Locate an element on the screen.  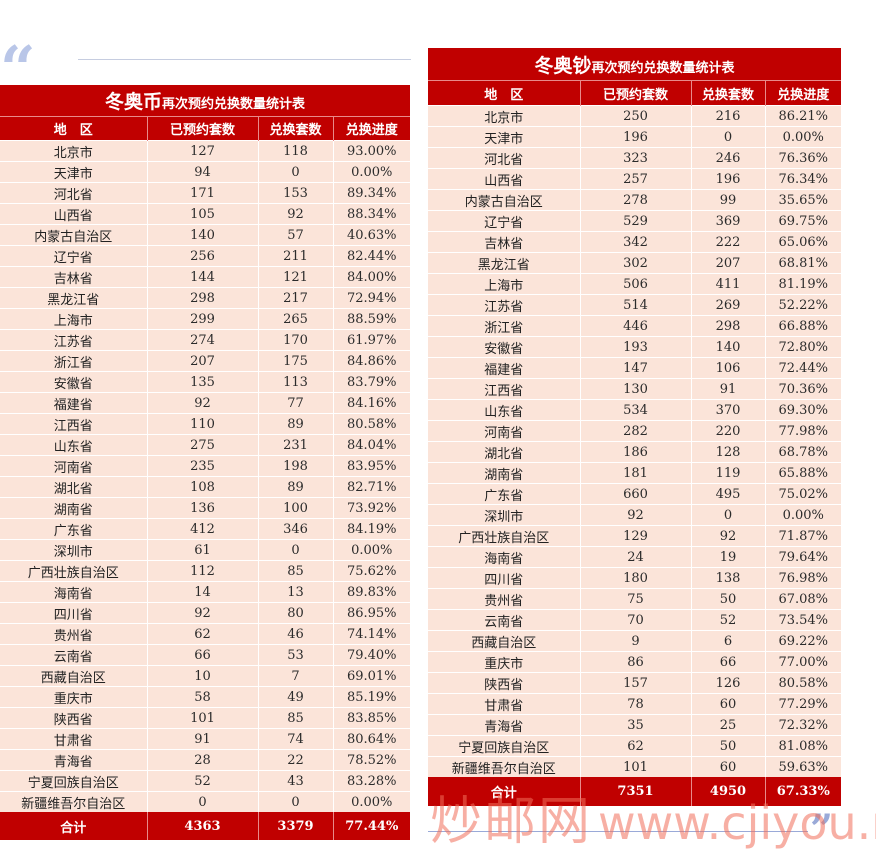
total-progress: 77.44% is located at coordinates (371, 826).